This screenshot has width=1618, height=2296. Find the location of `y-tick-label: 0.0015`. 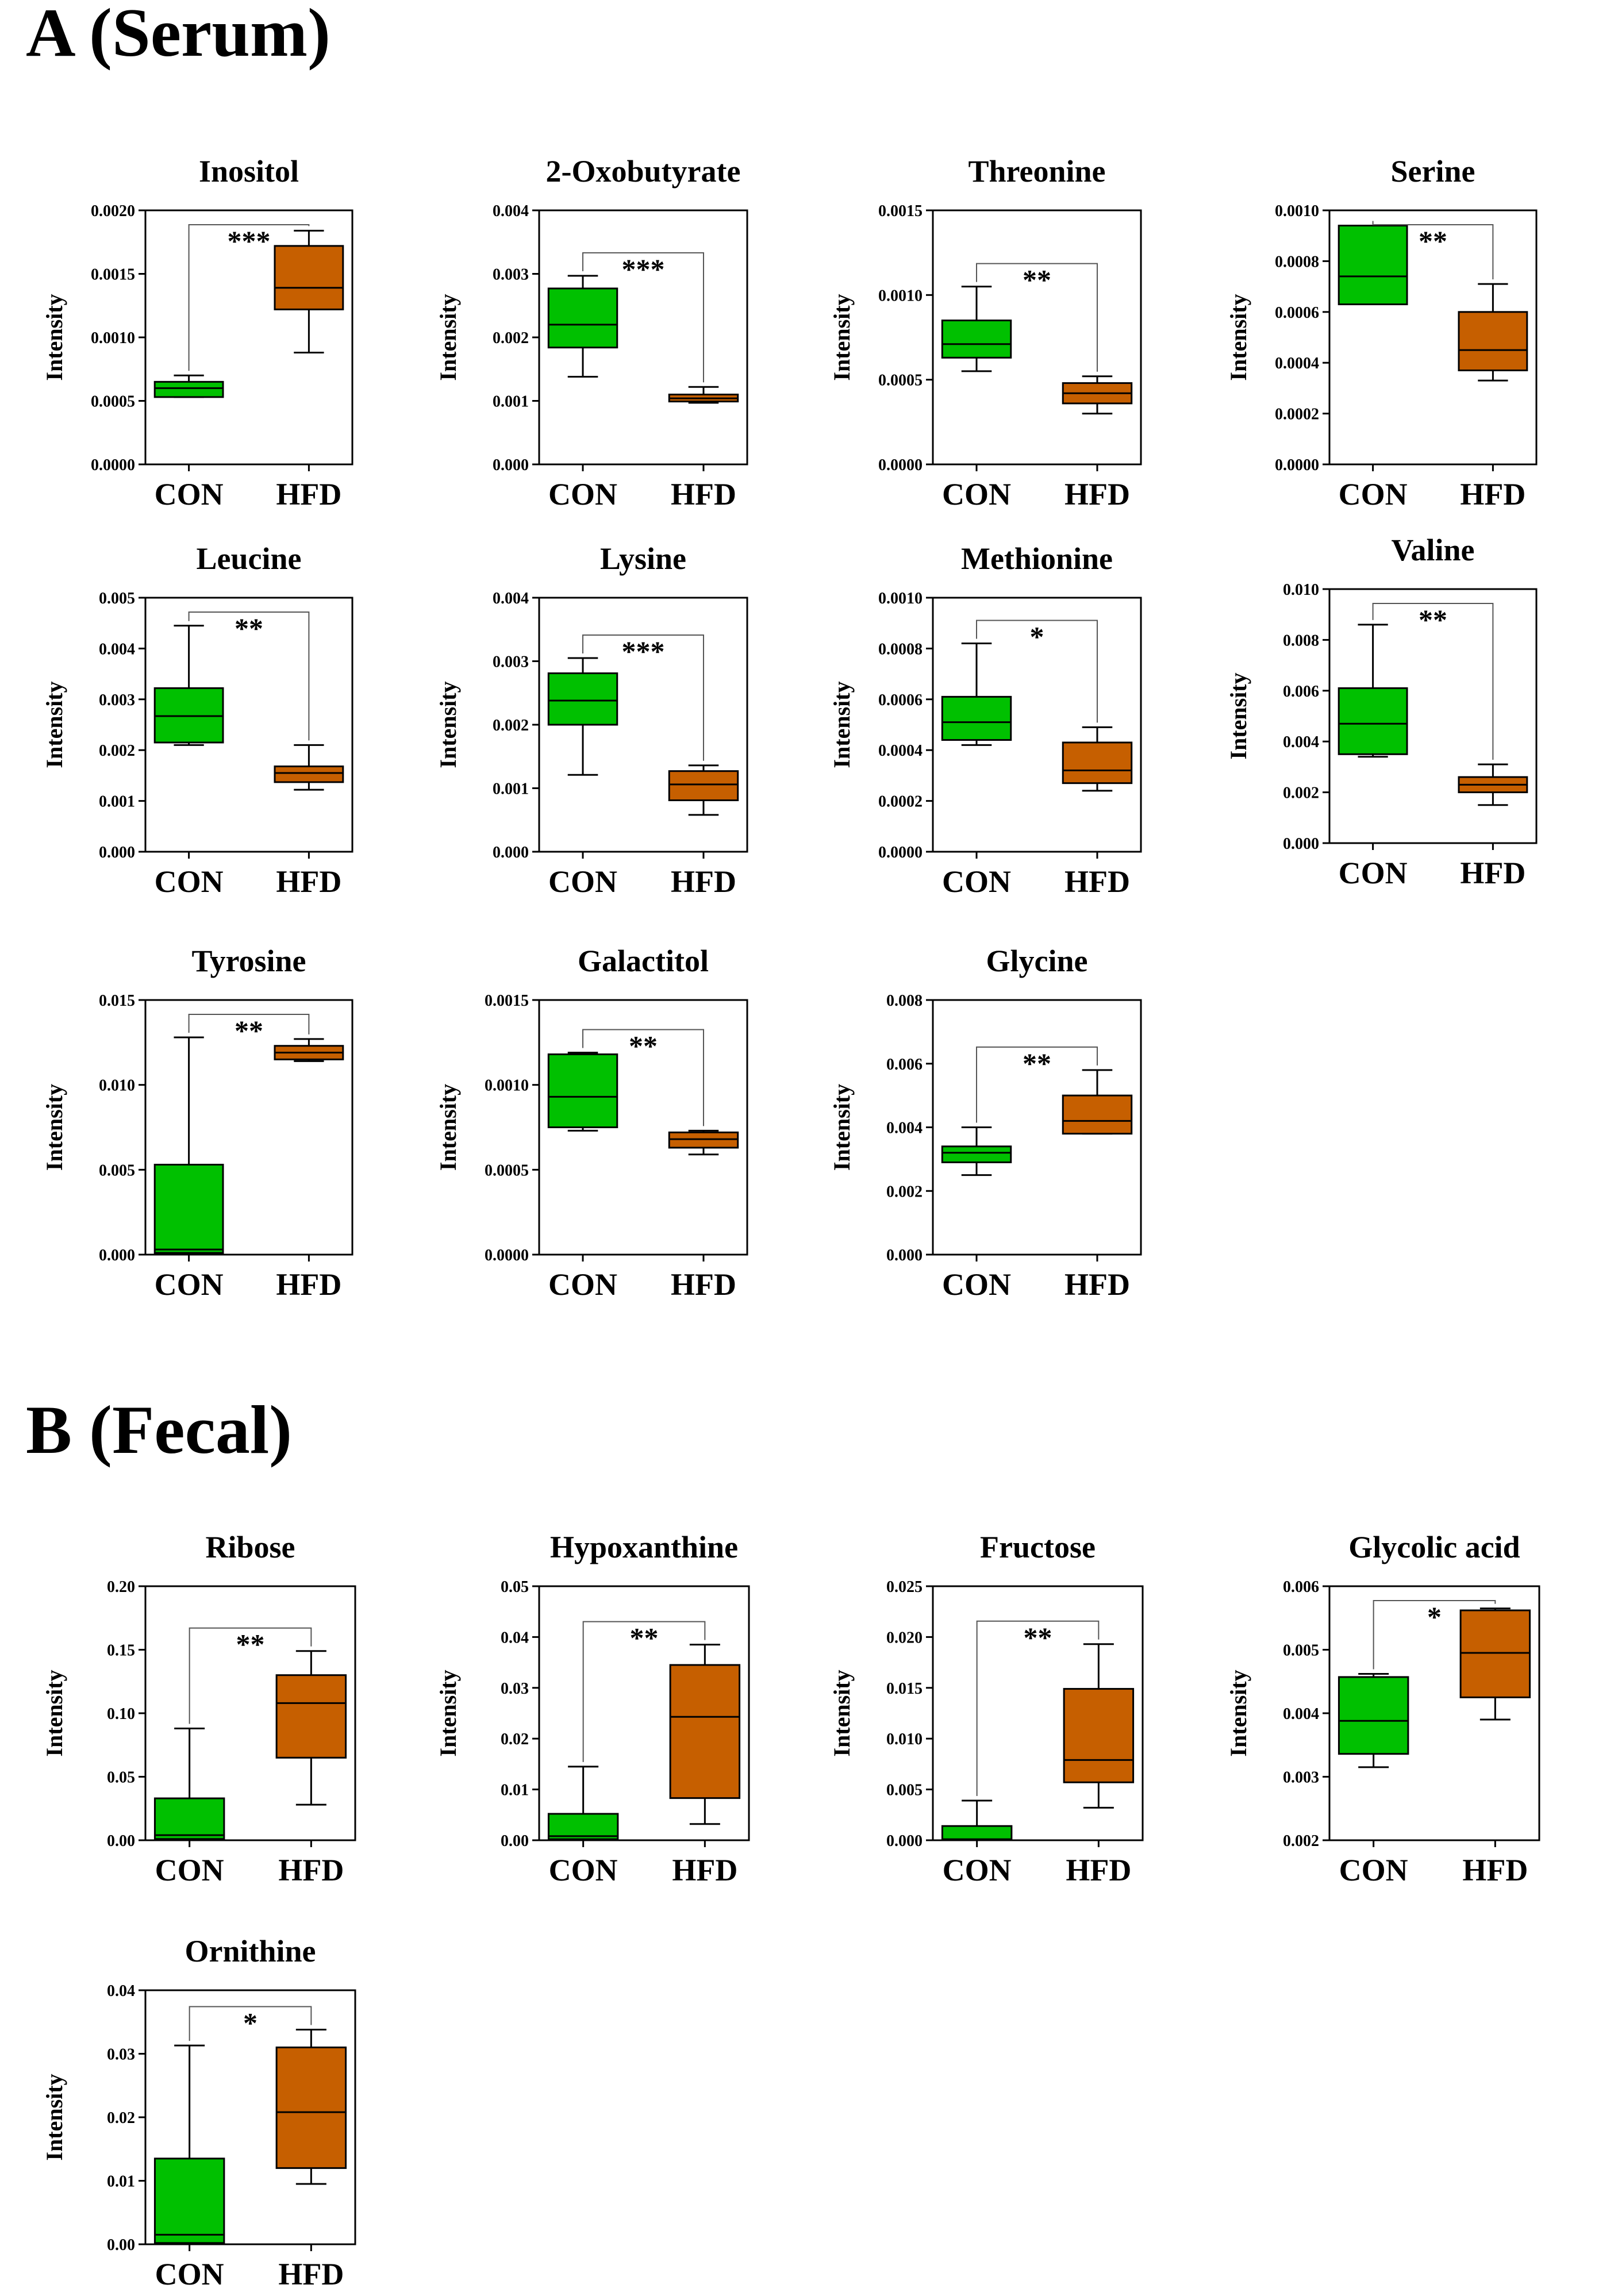

y-tick-label: 0.0015 is located at coordinates (900, 211).